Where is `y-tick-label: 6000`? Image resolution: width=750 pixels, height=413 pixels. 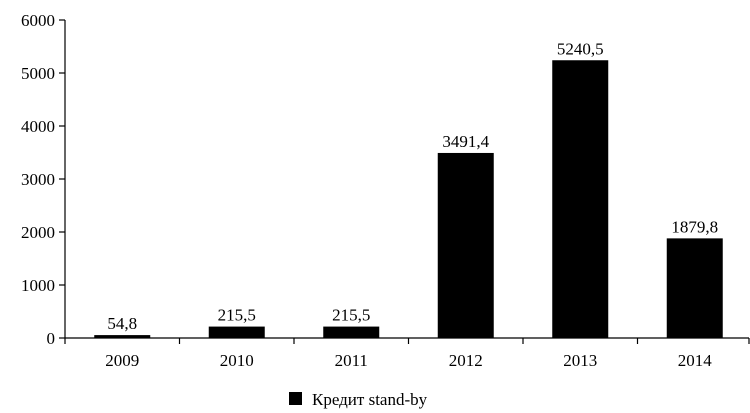 y-tick-label: 6000 is located at coordinates (38, 20).